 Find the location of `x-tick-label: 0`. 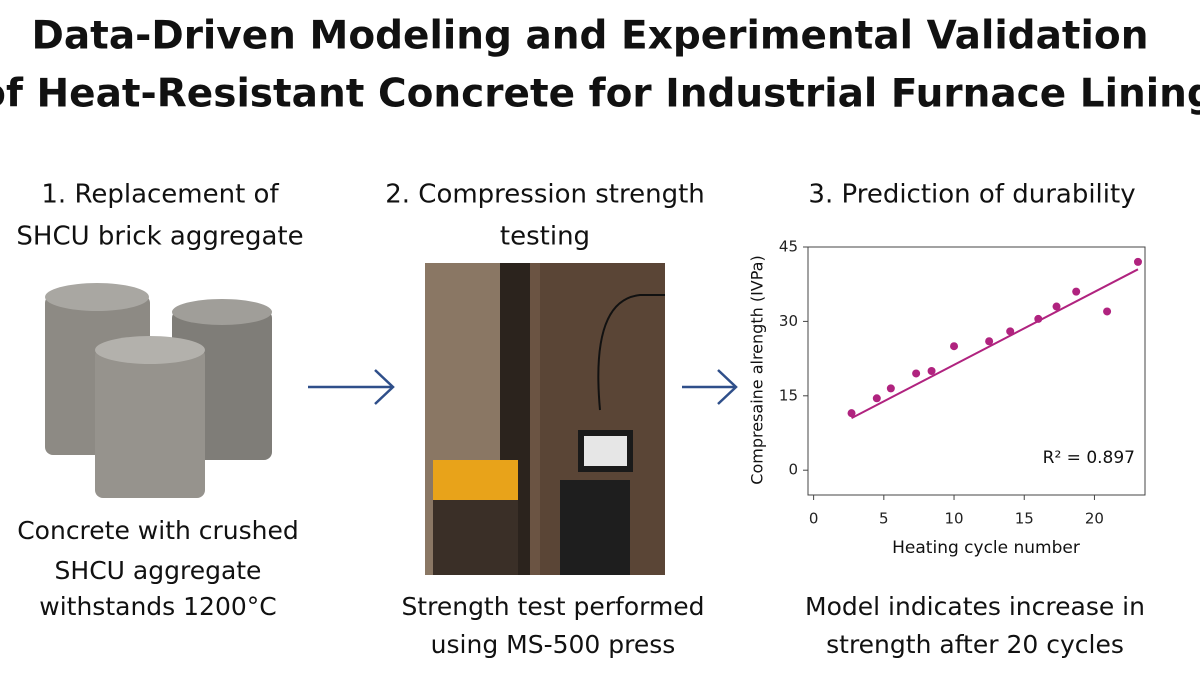

x-tick-label: 0 is located at coordinates (814, 519).